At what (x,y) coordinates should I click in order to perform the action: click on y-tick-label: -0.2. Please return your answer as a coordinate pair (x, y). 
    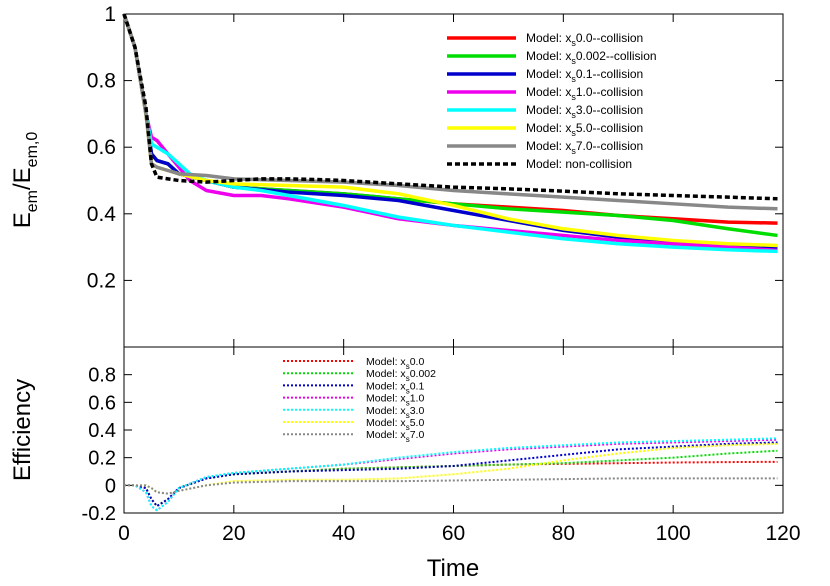
    Looking at the image, I should click on (99, 514).